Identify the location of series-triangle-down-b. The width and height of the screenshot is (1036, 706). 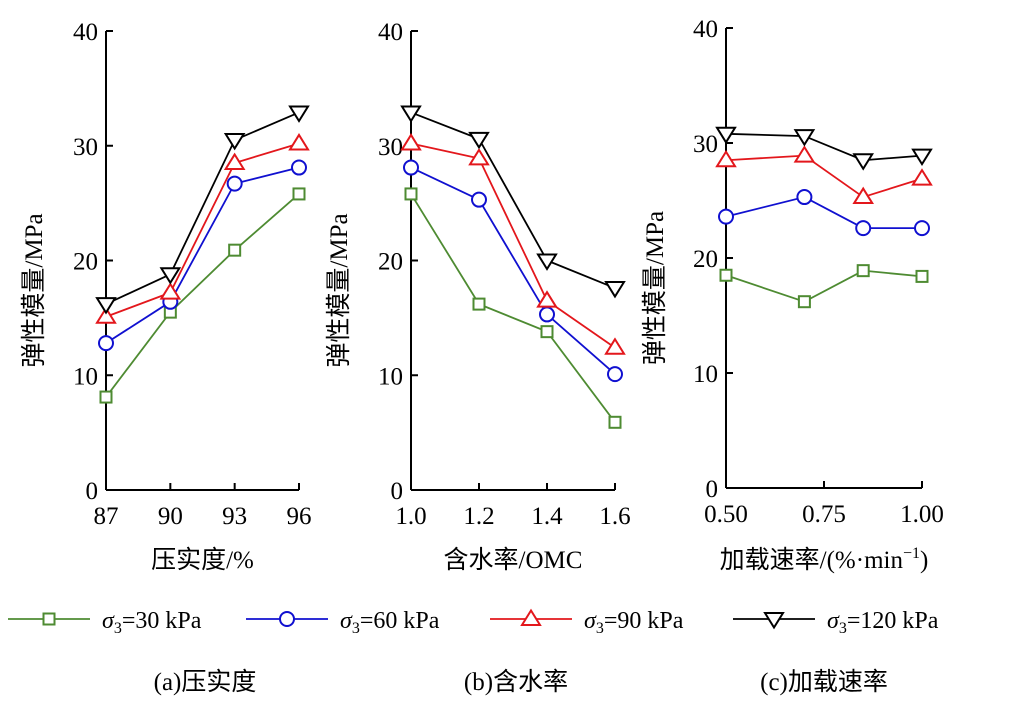
(513, 202).